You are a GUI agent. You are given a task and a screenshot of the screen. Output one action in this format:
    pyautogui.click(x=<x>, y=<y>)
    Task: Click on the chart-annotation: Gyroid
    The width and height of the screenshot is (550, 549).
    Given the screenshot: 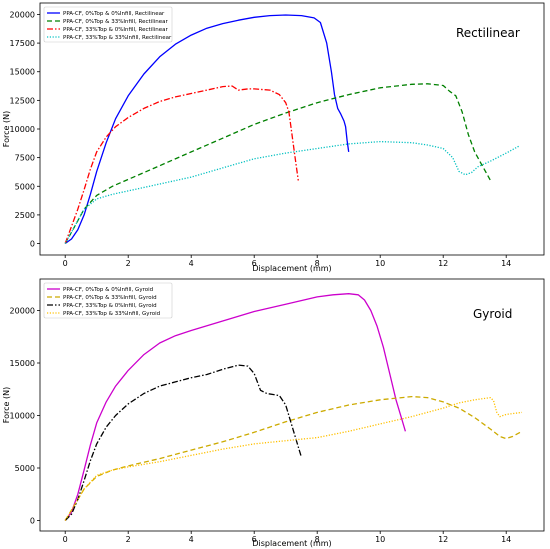 What is the action you would take?
    pyautogui.click(x=492, y=314)
    